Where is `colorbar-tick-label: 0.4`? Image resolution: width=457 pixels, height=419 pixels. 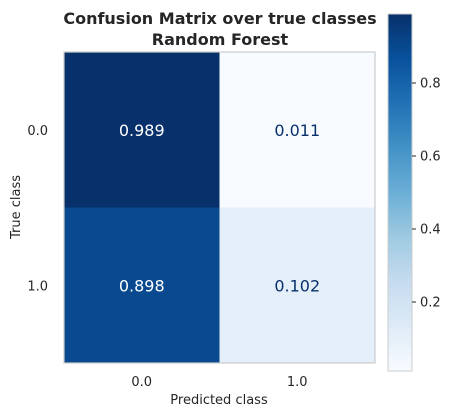 colorbar-tick-label: 0.4 is located at coordinates (430, 230).